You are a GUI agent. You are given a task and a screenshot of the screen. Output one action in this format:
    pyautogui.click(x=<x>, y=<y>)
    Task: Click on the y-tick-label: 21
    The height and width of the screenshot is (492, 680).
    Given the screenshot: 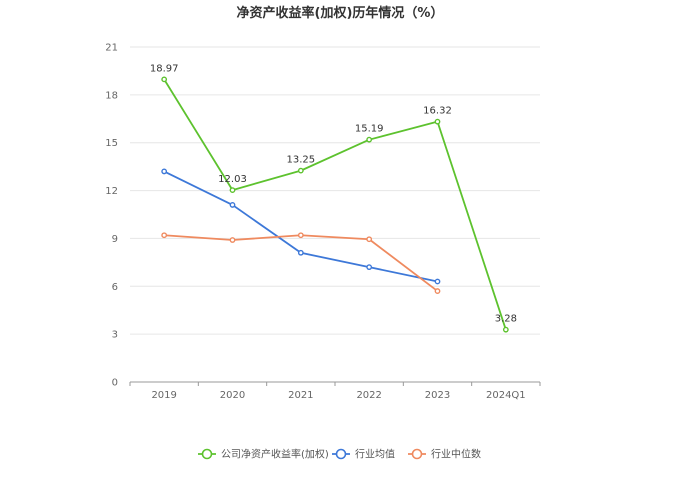 What is the action you would take?
    pyautogui.click(x=111, y=48)
    